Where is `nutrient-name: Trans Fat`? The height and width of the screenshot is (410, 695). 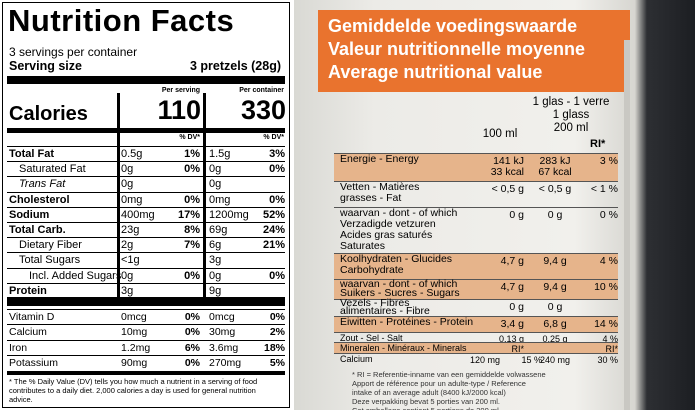 nutrient-name: Trans Fat is located at coordinates (42, 184).